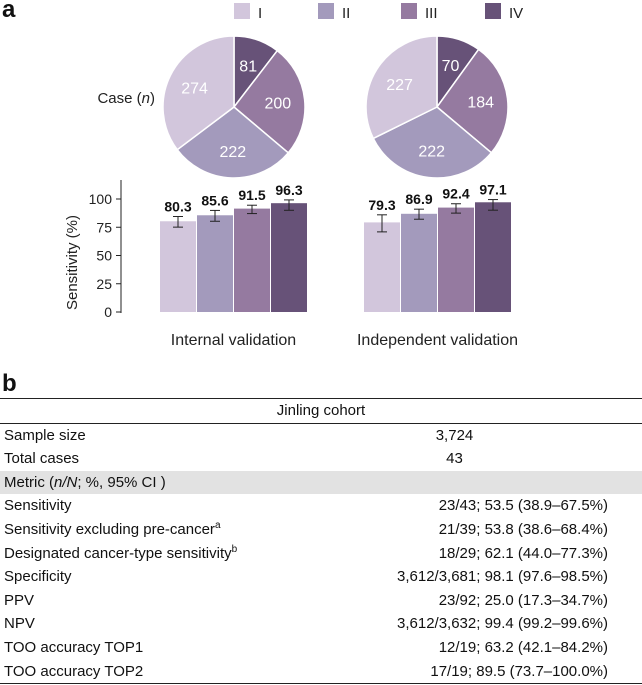 Image resolution: width=642 pixels, height=685 pixels. Describe the element at coordinates (419, 262) in the screenshot. I see `bar-independent-II` at that location.